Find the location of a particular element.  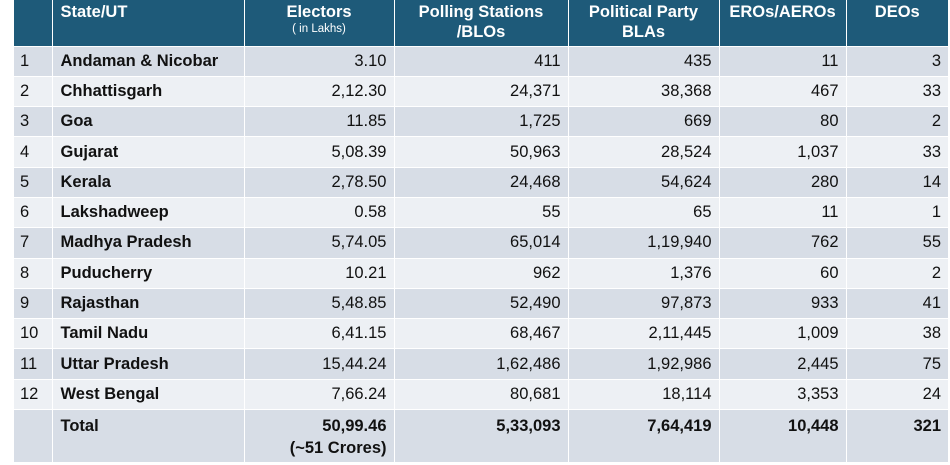

row-sno: 3 is located at coordinates (33, 121).